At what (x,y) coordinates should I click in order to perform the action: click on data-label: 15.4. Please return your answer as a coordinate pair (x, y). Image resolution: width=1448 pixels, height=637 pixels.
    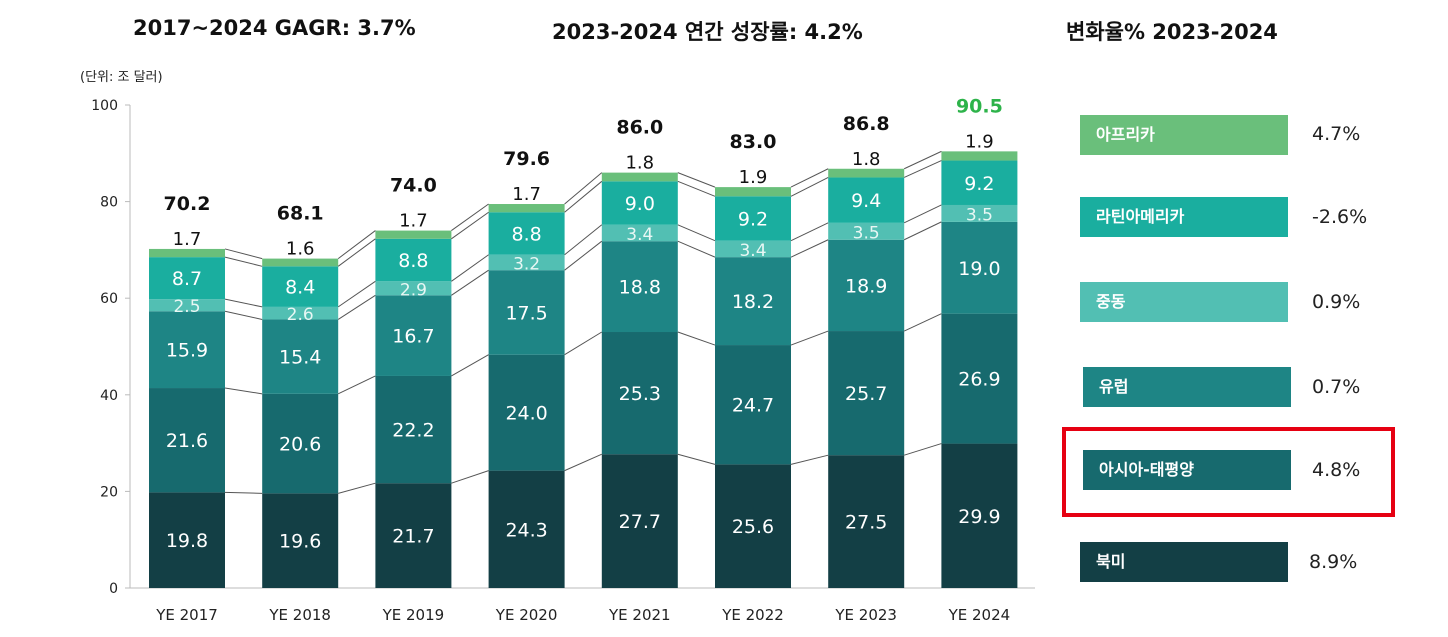
    Looking at the image, I should click on (300, 358).